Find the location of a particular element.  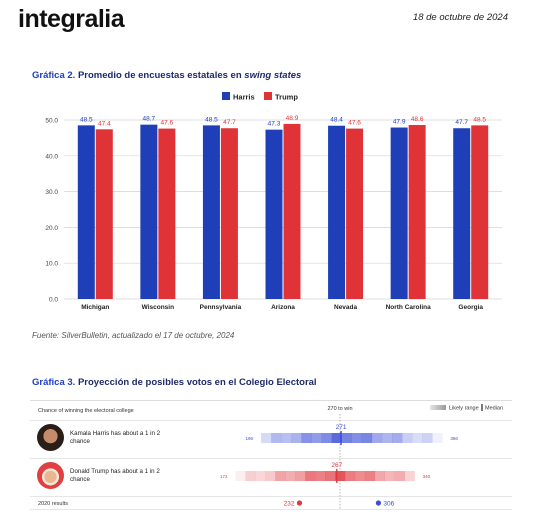

range-max-label: 340 is located at coordinates (427, 476).